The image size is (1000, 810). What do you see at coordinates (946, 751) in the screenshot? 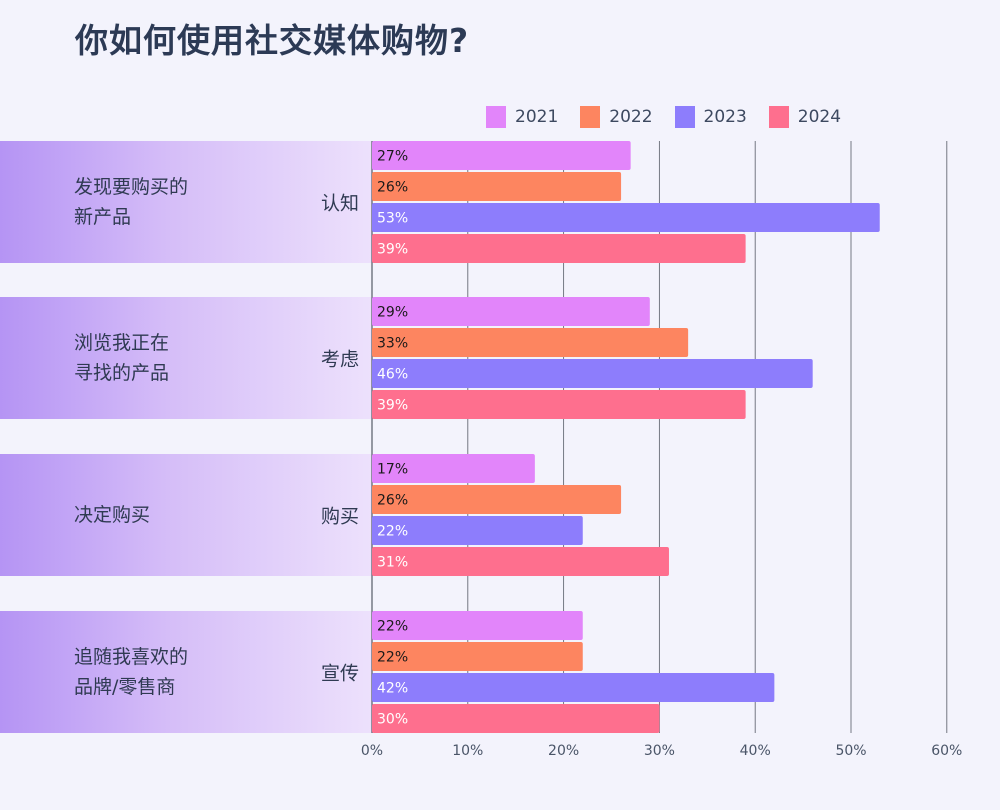
I see `x-tick-label: 60%` at bounding box center [946, 751].